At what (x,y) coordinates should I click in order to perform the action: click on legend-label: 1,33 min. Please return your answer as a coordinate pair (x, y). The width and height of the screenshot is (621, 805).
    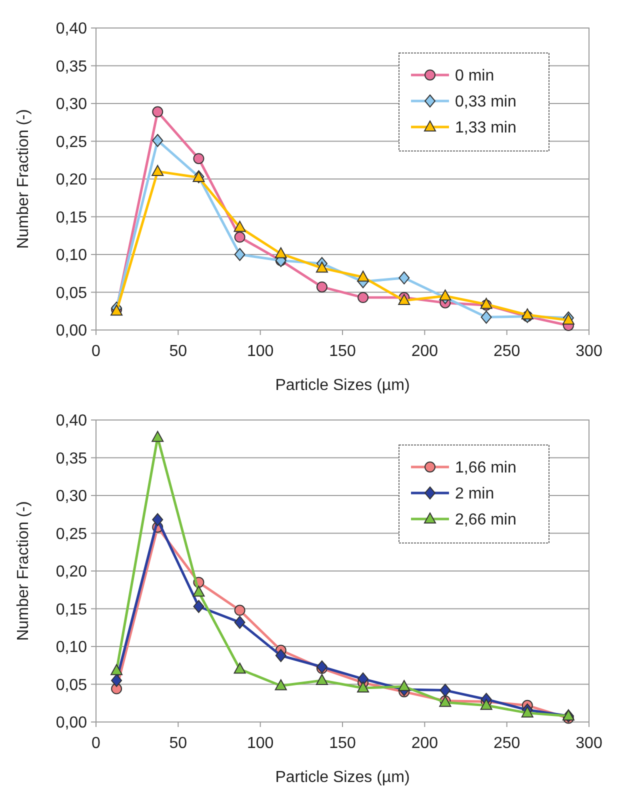
    Looking at the image, I should click on (485, 128).